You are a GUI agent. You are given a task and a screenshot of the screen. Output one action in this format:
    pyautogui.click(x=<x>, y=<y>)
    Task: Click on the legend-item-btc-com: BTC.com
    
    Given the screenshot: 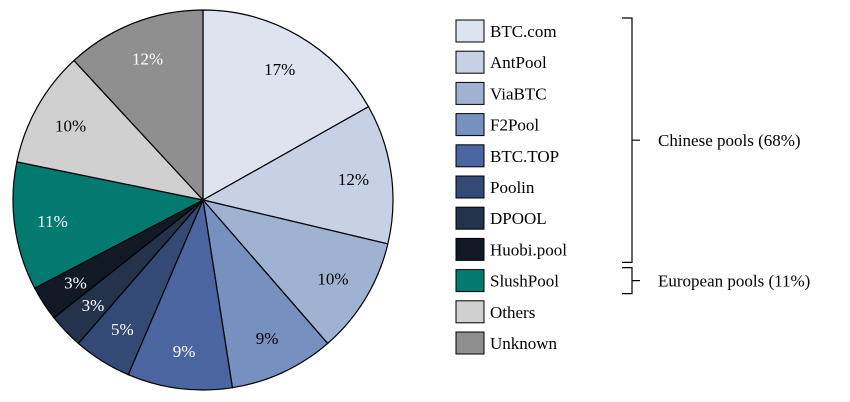 What is the action you would take?
    pyautogui.click(x=506, y=31)
    